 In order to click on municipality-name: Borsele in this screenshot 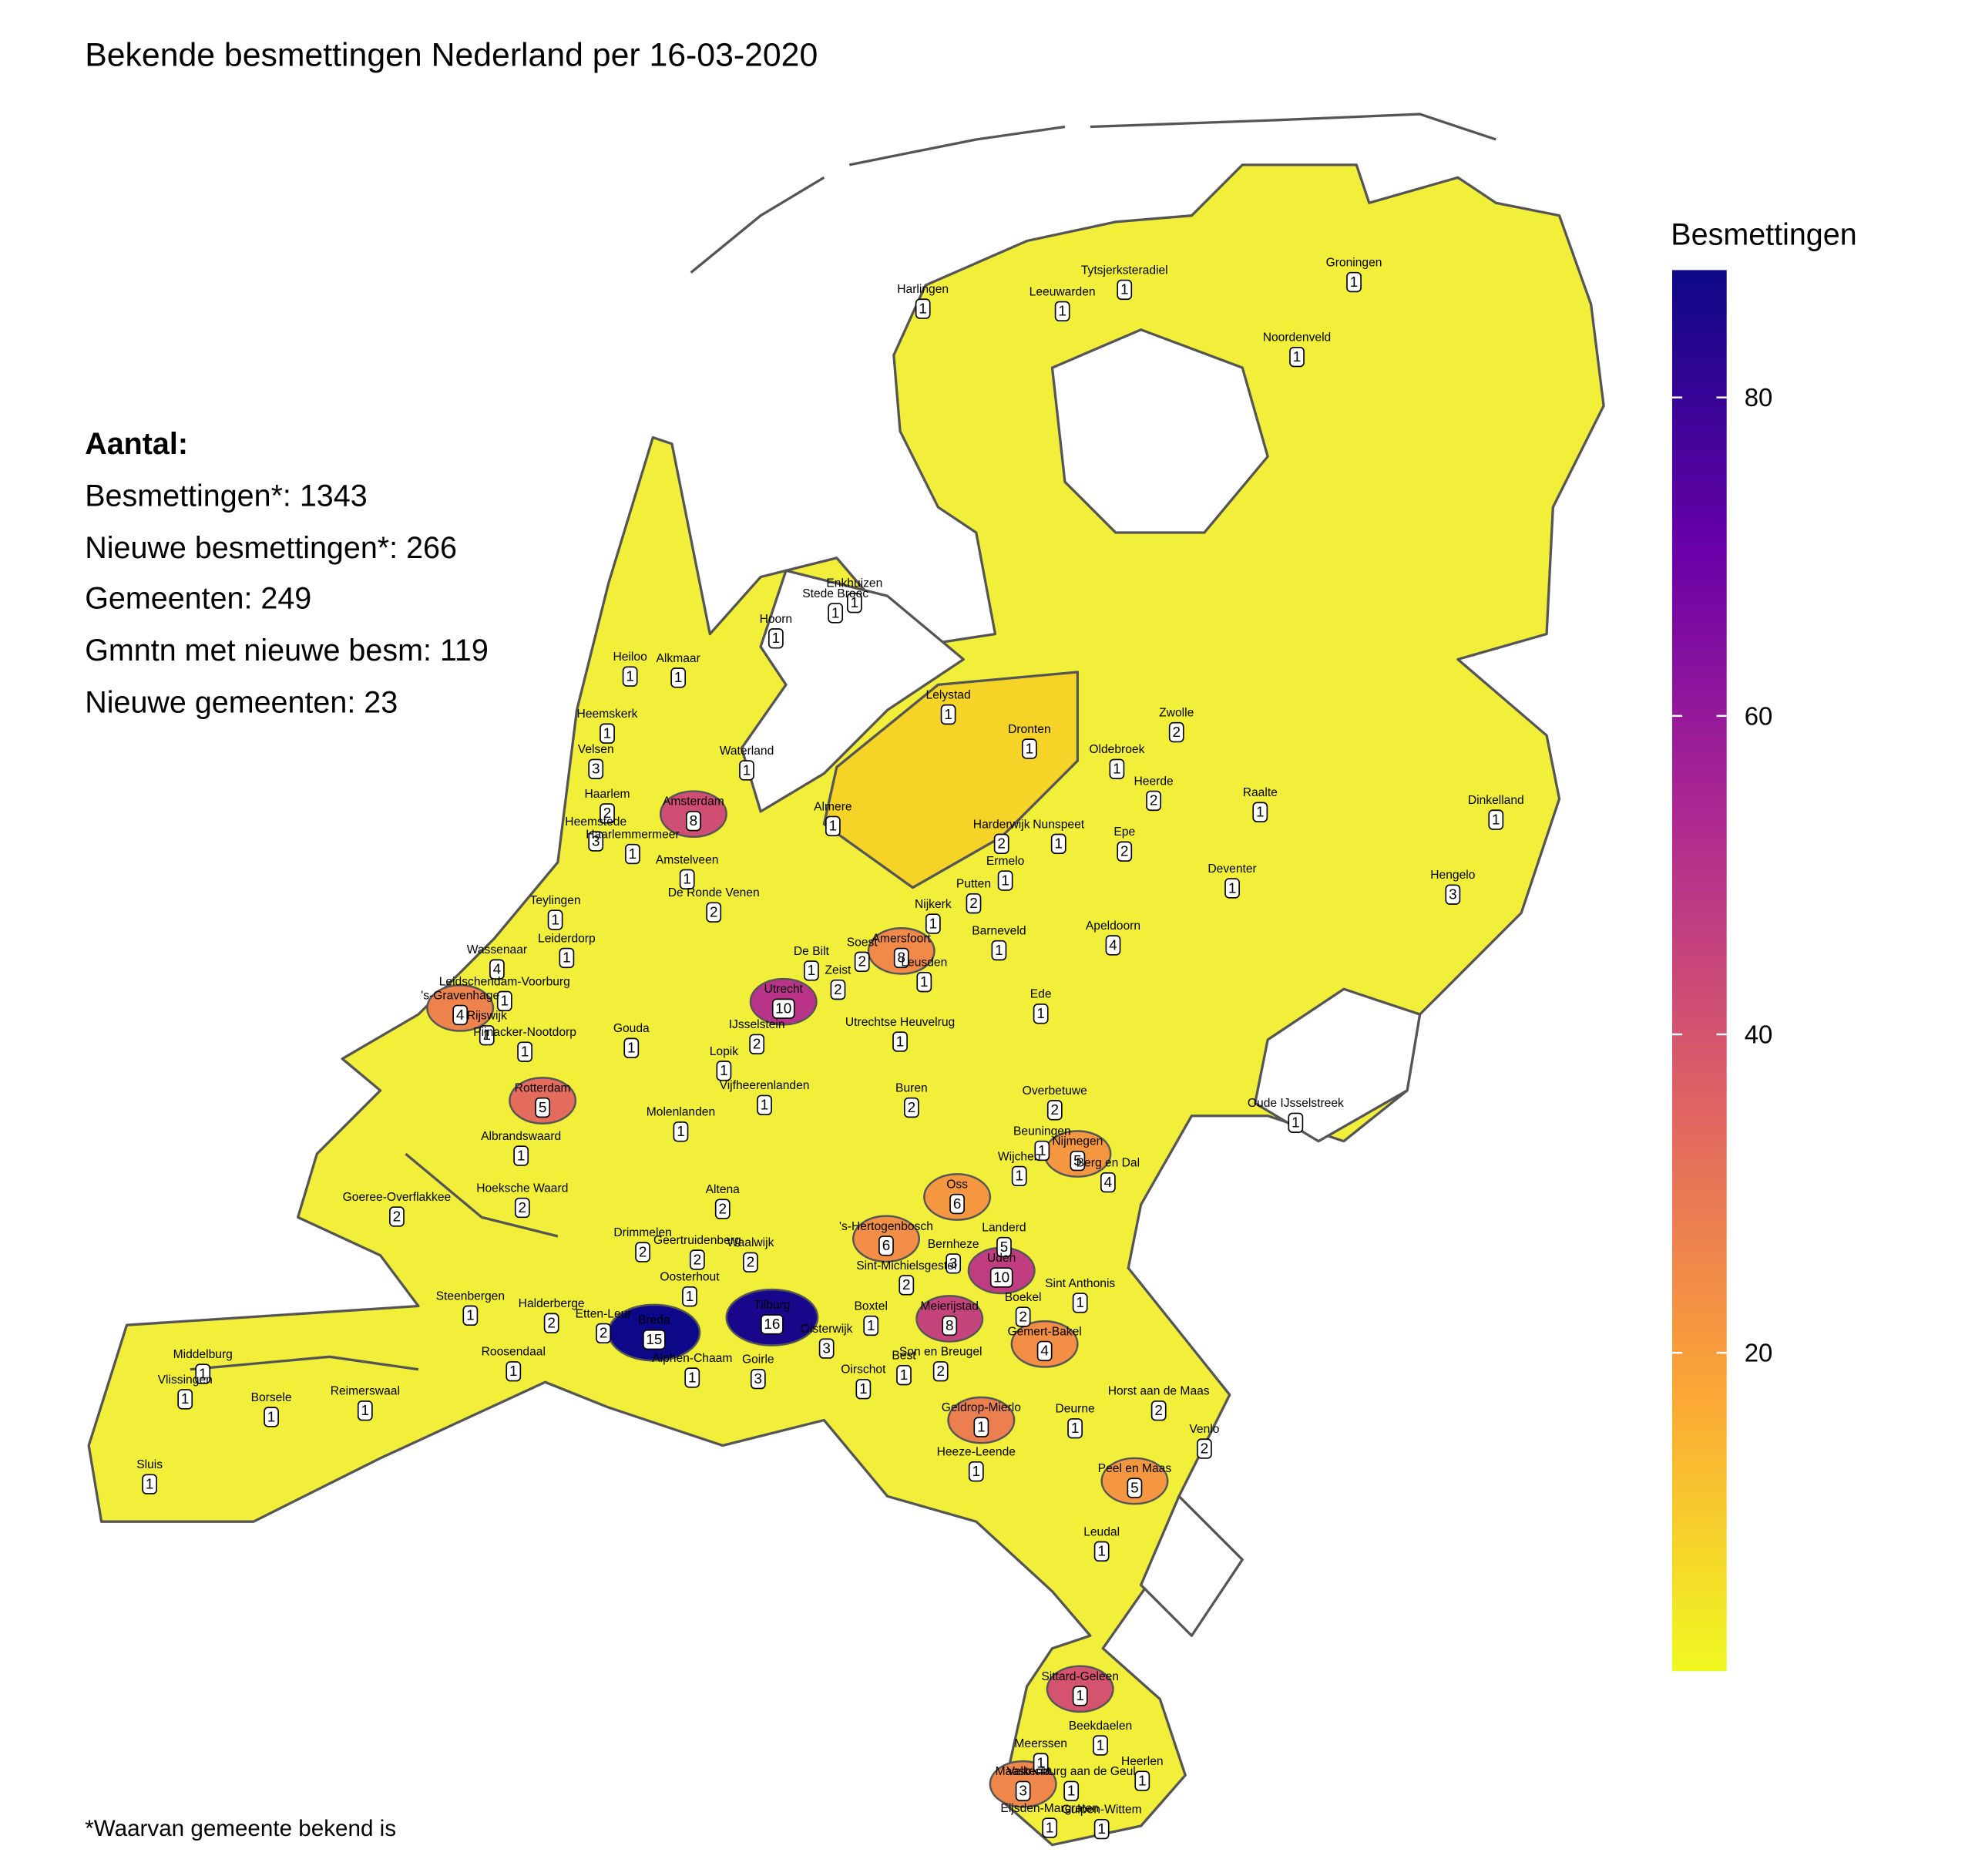, I will do `click(271, 1397)`.